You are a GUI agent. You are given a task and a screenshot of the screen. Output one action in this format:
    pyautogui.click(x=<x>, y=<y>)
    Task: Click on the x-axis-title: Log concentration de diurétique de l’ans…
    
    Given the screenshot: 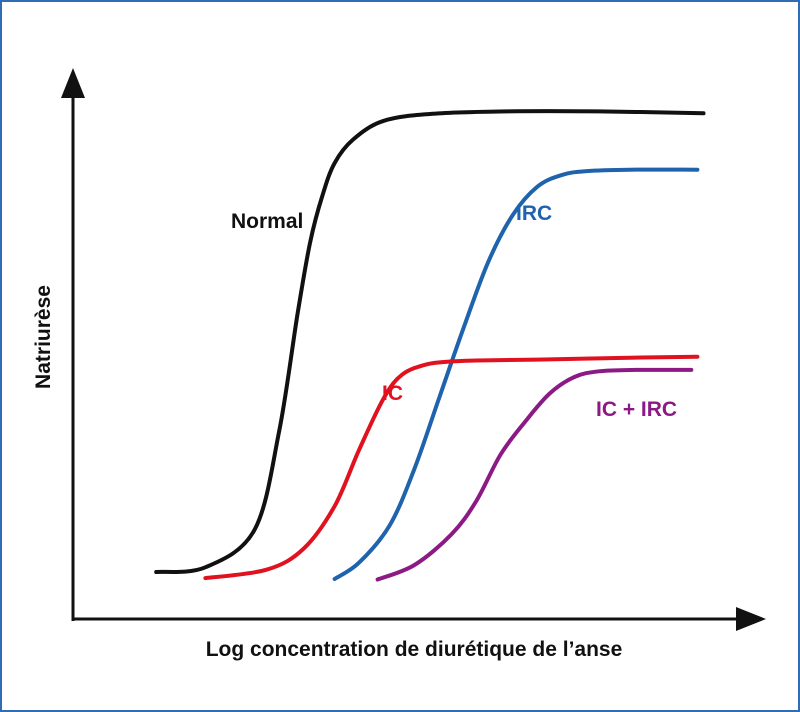 What is the action you would take?
    pyautogui.click(x=414, y=649)
    